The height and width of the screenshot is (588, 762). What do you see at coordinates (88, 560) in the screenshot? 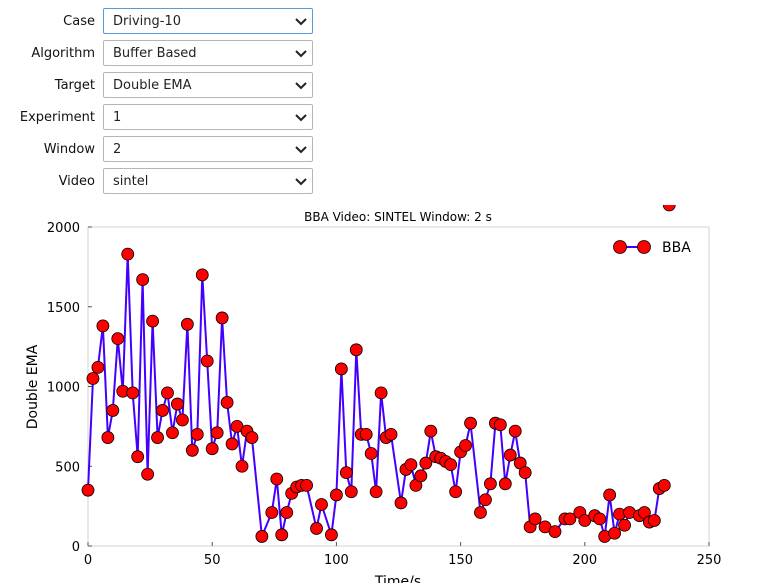
I see `x-tick-label: 0` at bounding box center [88, 560].